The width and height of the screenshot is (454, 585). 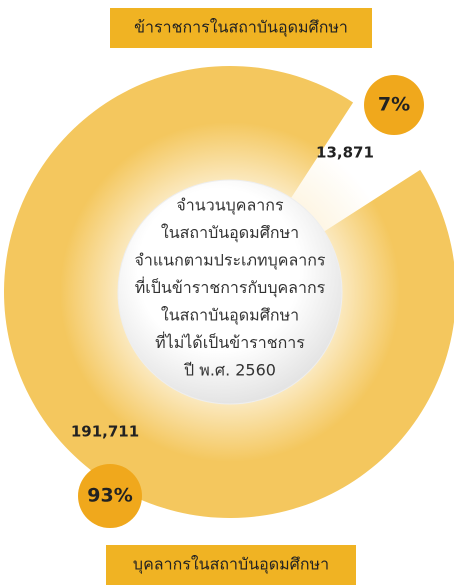 What do you see at coordinates (230, 206) in the screenshot?
I see `title-line: จำนวนบุคลากร` at bounding box center [230, 206].